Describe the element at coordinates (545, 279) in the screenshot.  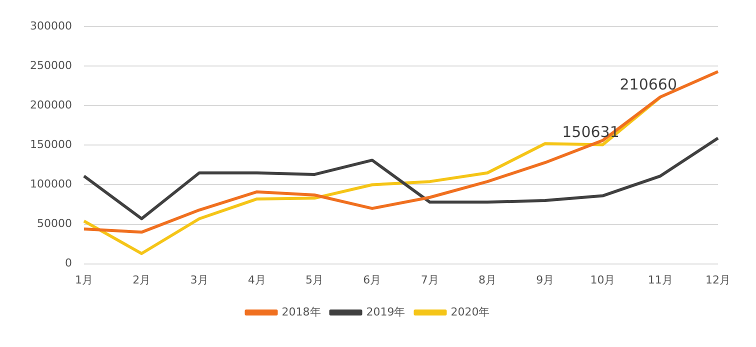
I see `x-tick-label: 9月` at that location.